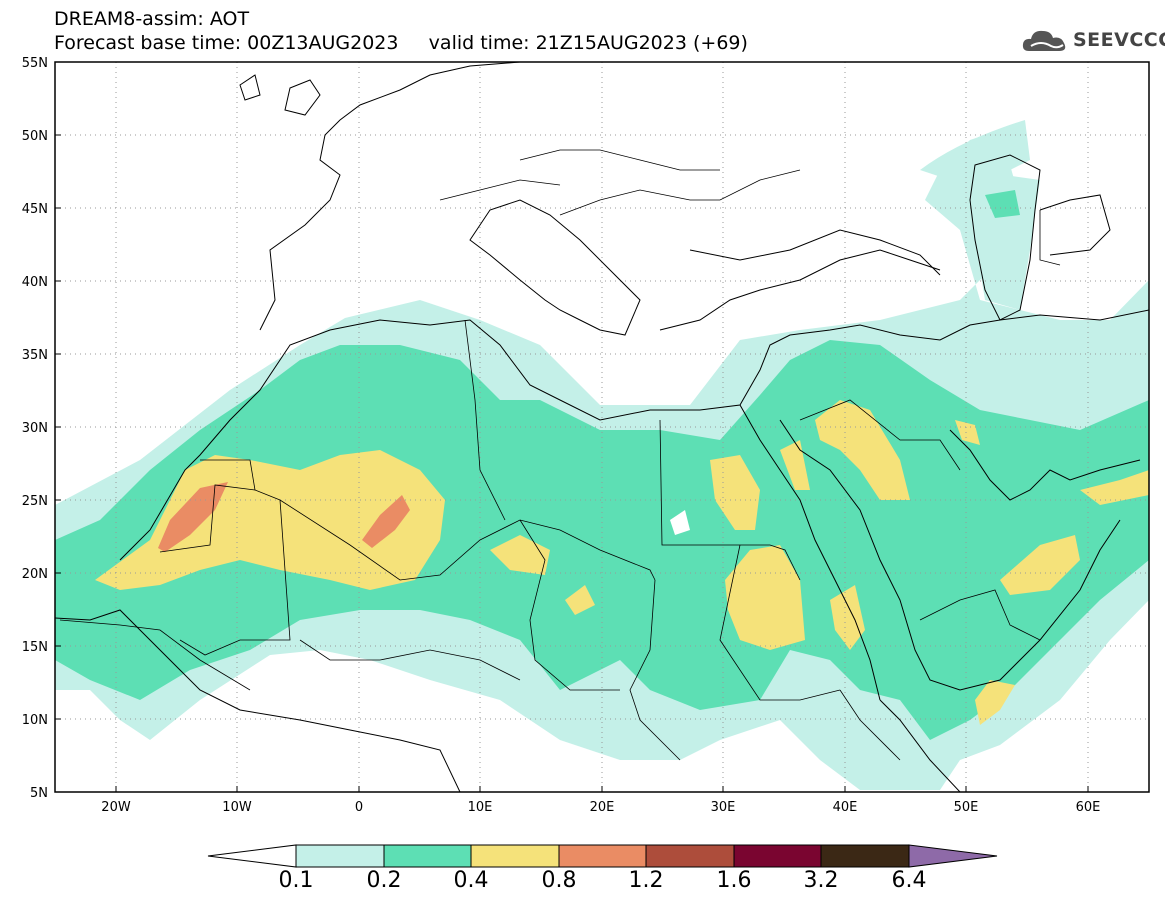  What do you see at coordinates (1119, 40) in the screenshot?
I see `logo-text: SEEVCCC` at bounding box center [1119, 40].